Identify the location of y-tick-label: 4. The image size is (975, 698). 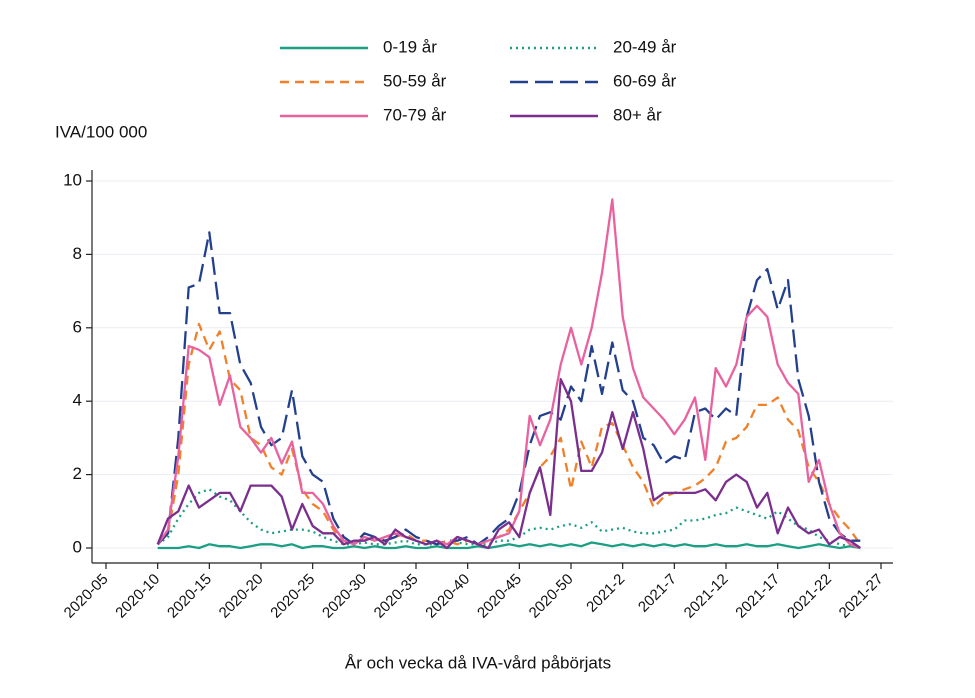
(77, 400).